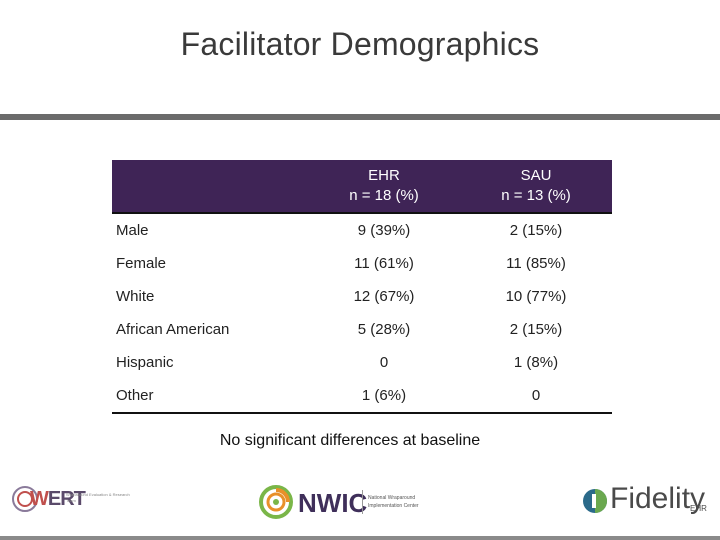 This screenshot has width=720, height=540. Describe the element at coordinates (536, 362) in the screenshot. I see `sau-value: 1 (8%)` at that location.